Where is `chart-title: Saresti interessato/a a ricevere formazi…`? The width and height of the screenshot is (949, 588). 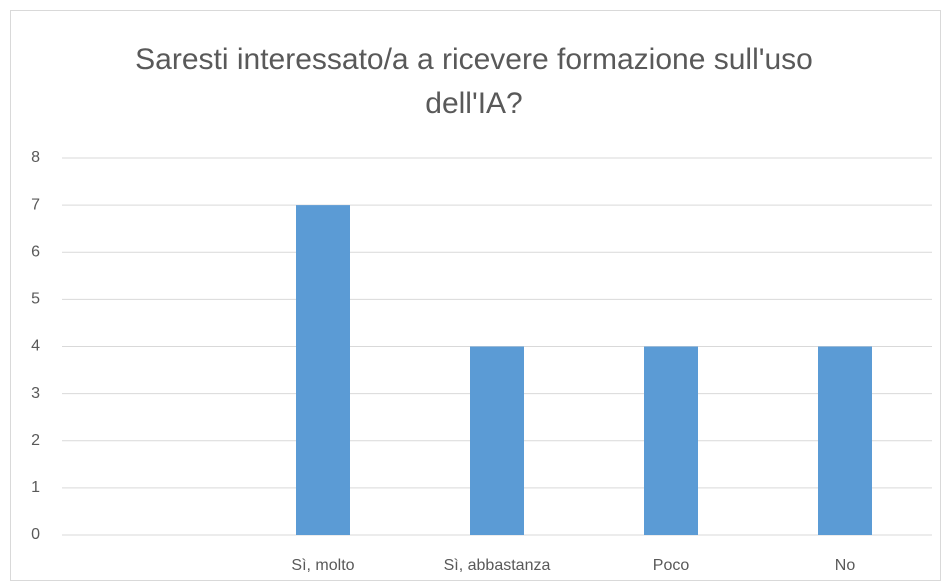
chart-title: Saresti interessato/a a ricevere formazi… is located at coordinates (474, 81).